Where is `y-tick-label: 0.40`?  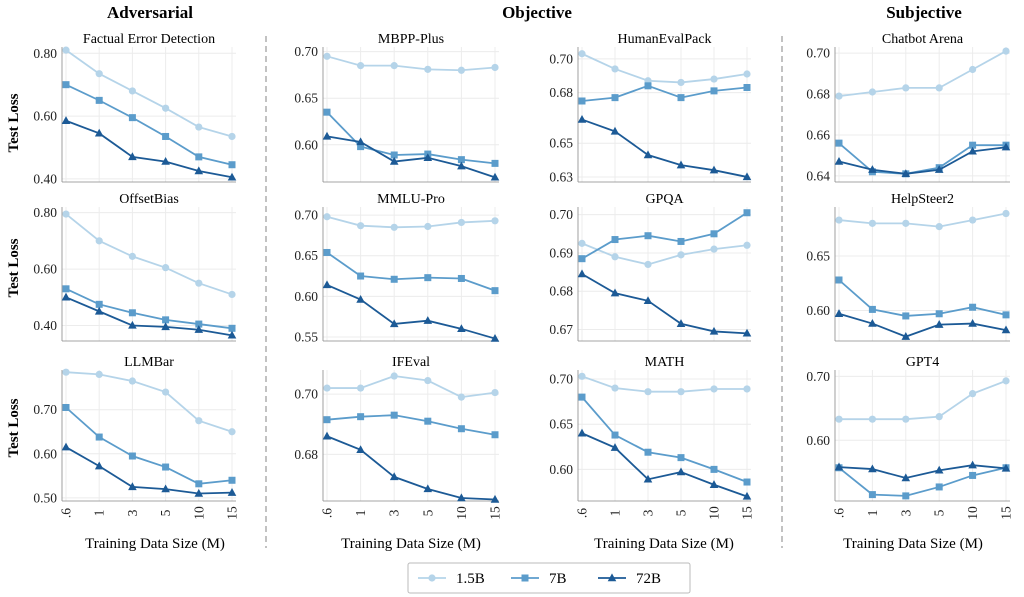 y-tick-label: 0.40 is located at coordinates (45, 325).